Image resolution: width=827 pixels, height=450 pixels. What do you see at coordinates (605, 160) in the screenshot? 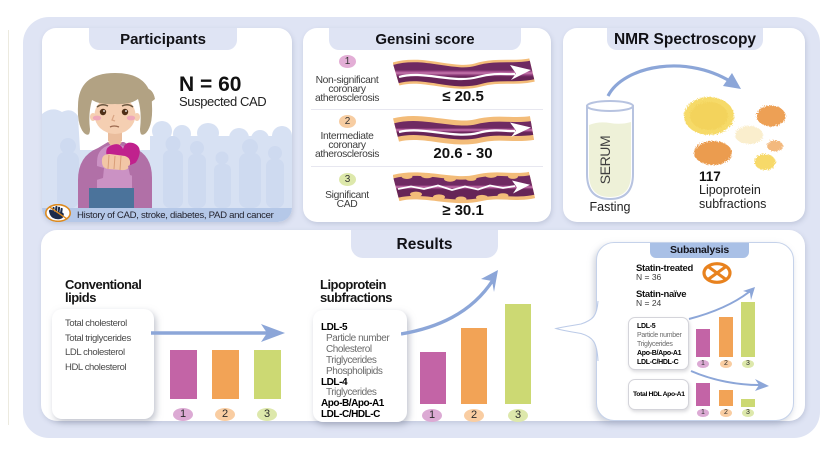
I see `svg-text: SERUM` at bounding box center [605, 160].